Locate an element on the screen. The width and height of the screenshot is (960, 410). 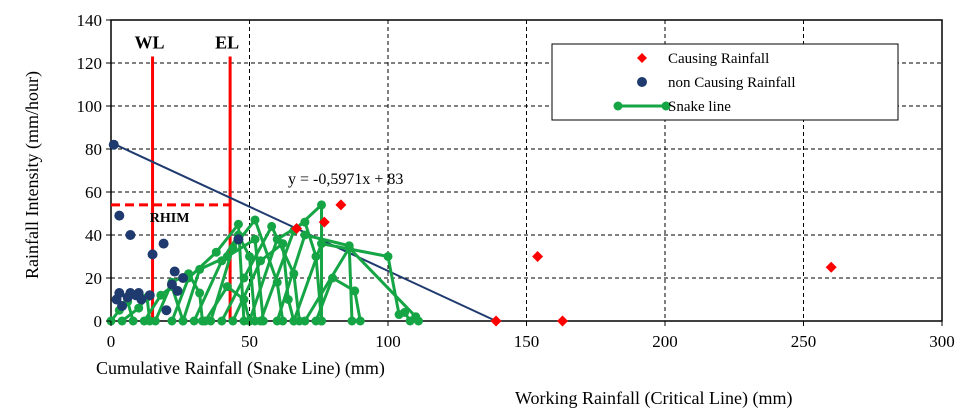
x-axis-label: Cumulative Rainfall (Snake Line) (mm) is located at coordinates (240, 368).